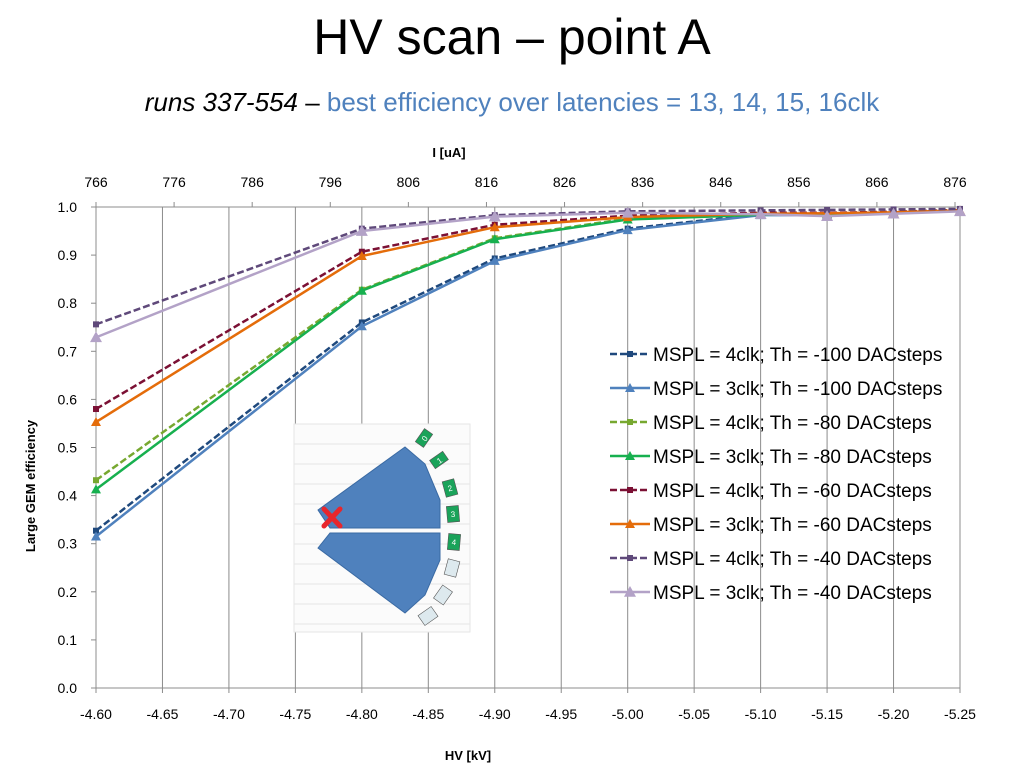 The height and width of the screenshot is (768, 1024). Describe the element at coordinates (428, 714) in the screenshot. I see `x-tick-label: -4.85` at that location.